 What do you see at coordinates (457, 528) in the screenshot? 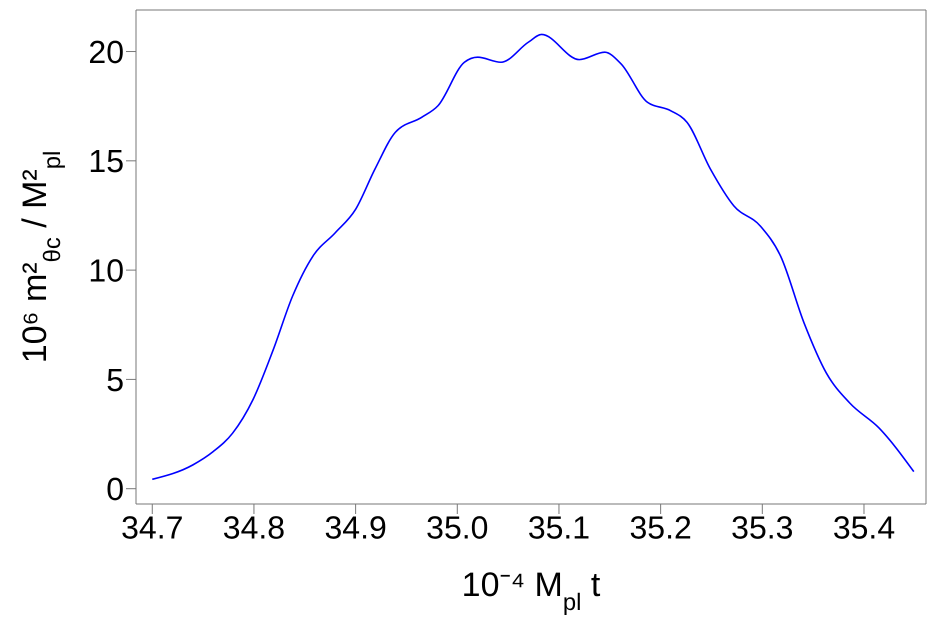
I see `x-tick-label: 35.0` at bounding box center [457, 528].